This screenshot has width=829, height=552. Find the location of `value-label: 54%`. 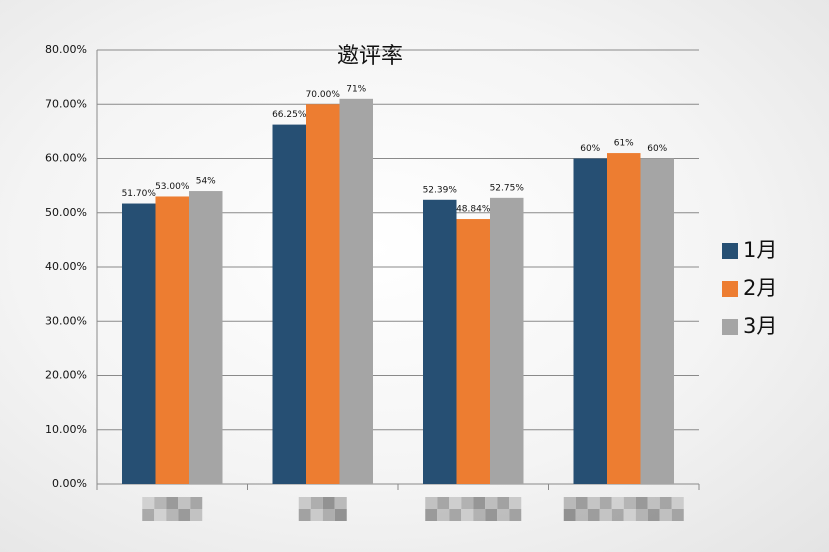

value-label: 54% is located at coordinates (206, 182).